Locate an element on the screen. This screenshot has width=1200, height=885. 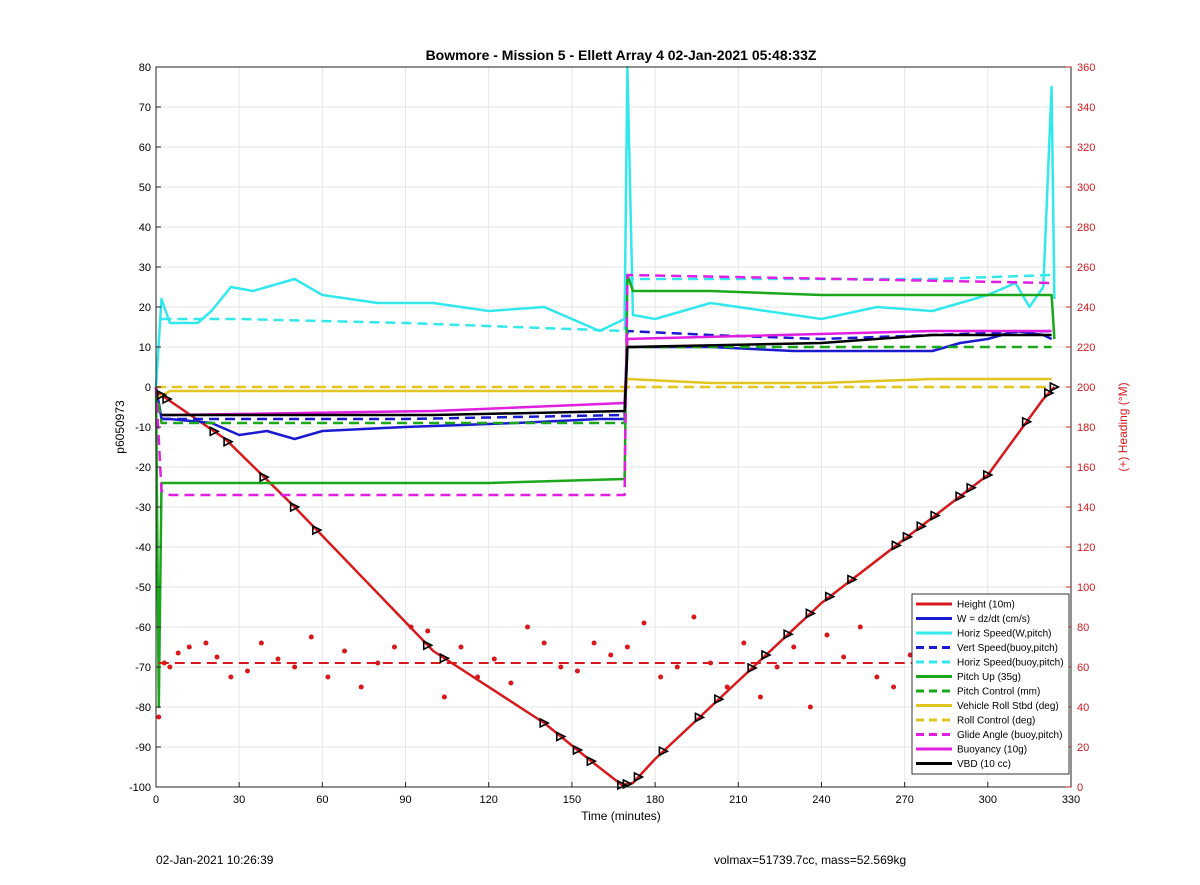
y2-tick-label: 60 is located at coordinates (1083, 668).